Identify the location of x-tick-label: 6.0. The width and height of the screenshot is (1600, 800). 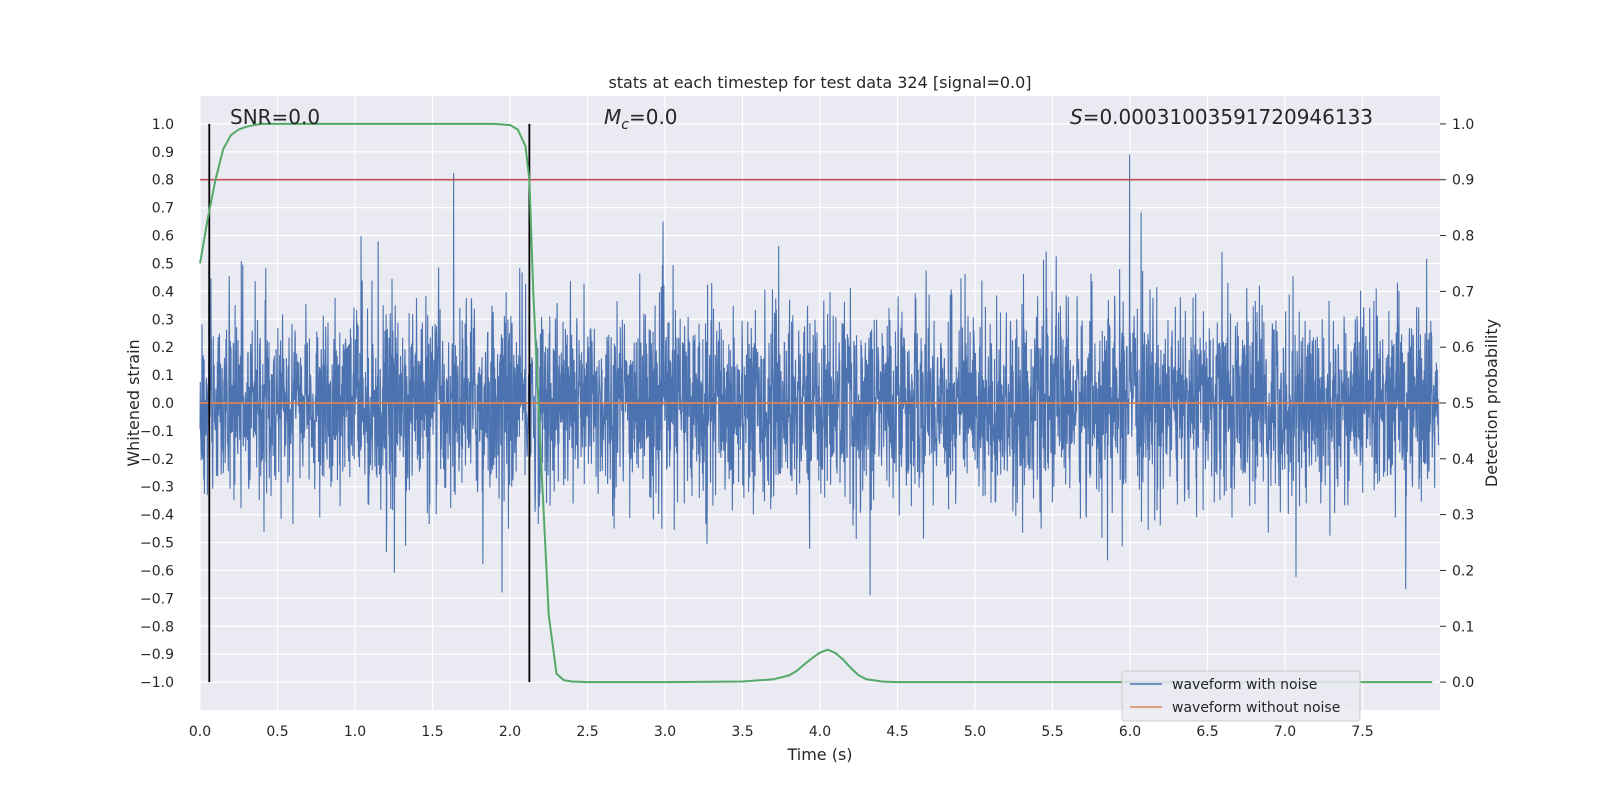
(1130, 732).